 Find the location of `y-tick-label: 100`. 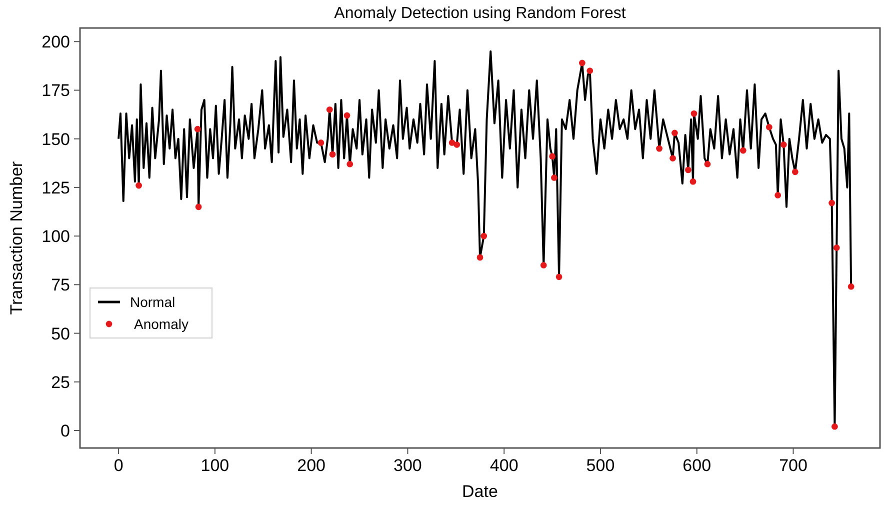

y-tick-label: 100 is located at coordinates (56, 236).